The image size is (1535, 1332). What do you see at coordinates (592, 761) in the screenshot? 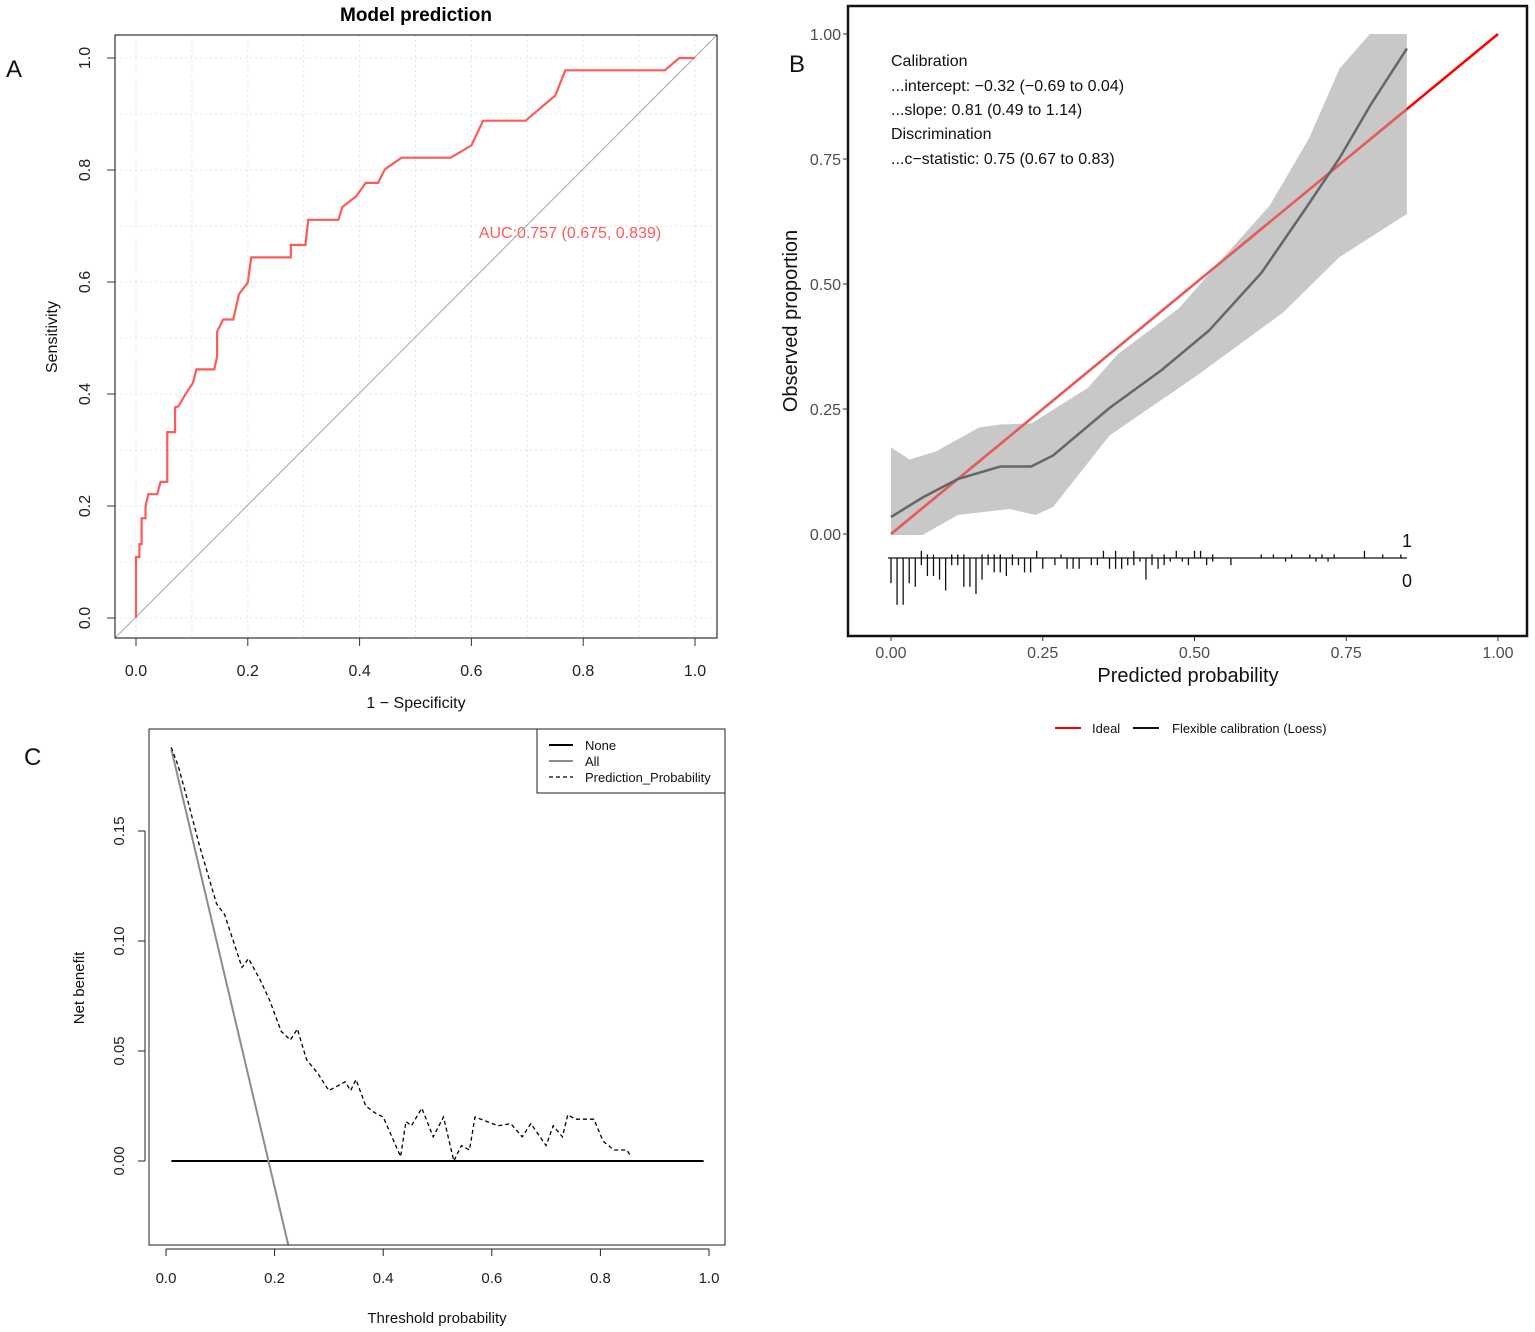
I see `legend-label-all: All` at bounding box center [592, 761].